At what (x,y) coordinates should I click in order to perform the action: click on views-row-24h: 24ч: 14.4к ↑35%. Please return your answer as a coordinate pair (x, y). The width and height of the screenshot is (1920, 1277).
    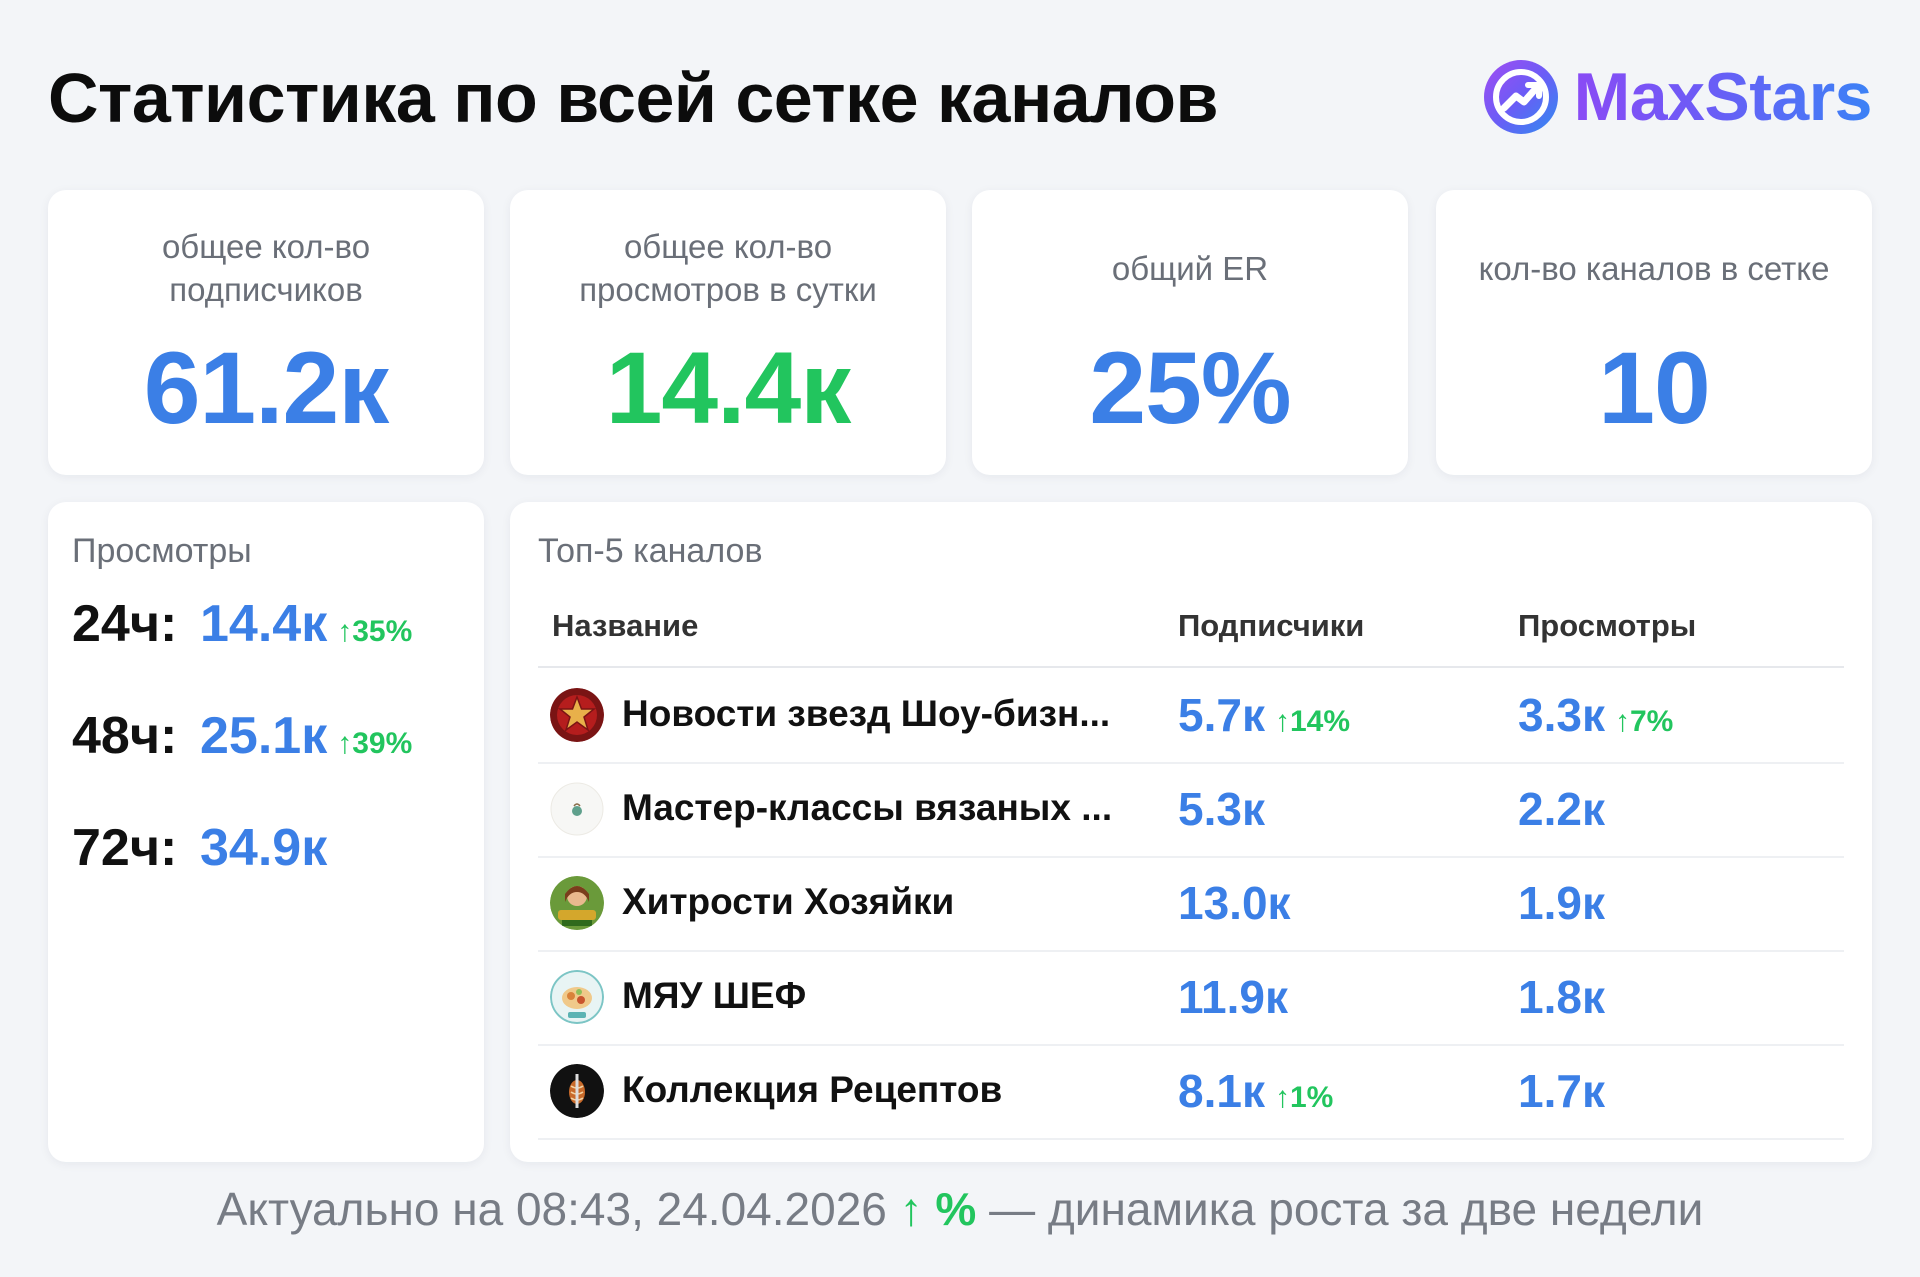
    Looking at the image, I should click on (242, 624).